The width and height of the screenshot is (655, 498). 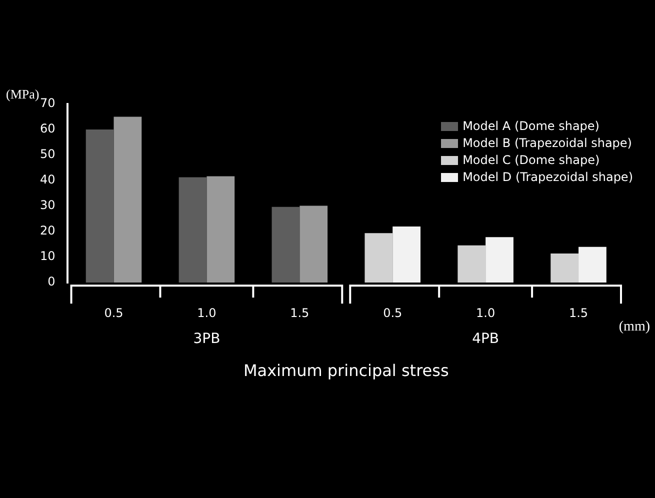 What do you see at coordinates (531, 160) in the screenshot?
I see `legend-label: Model C (Dome shape)` at bounding box center [531, 160].